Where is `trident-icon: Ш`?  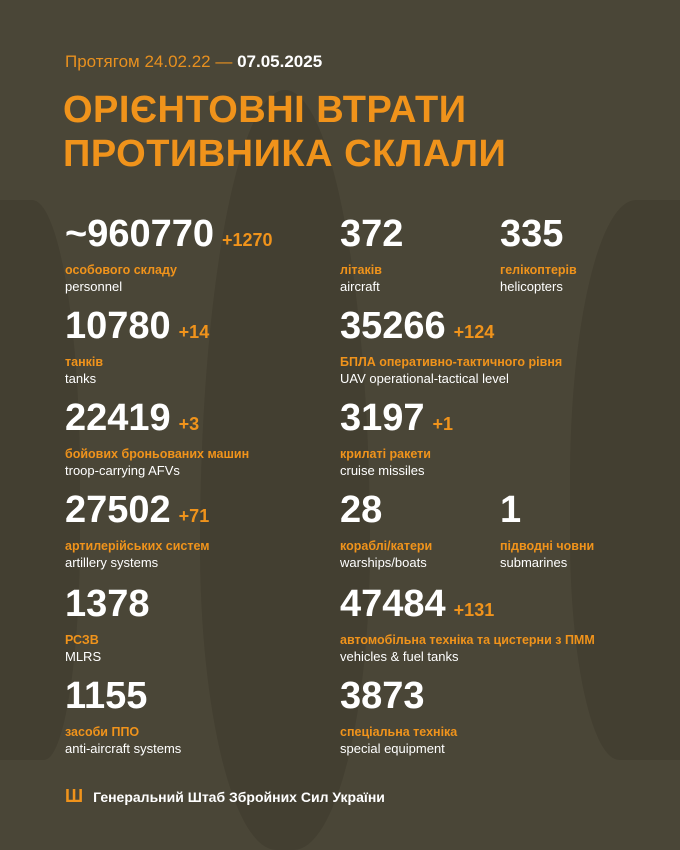 trident-icon: Ш is located at coordinates (74, 796).